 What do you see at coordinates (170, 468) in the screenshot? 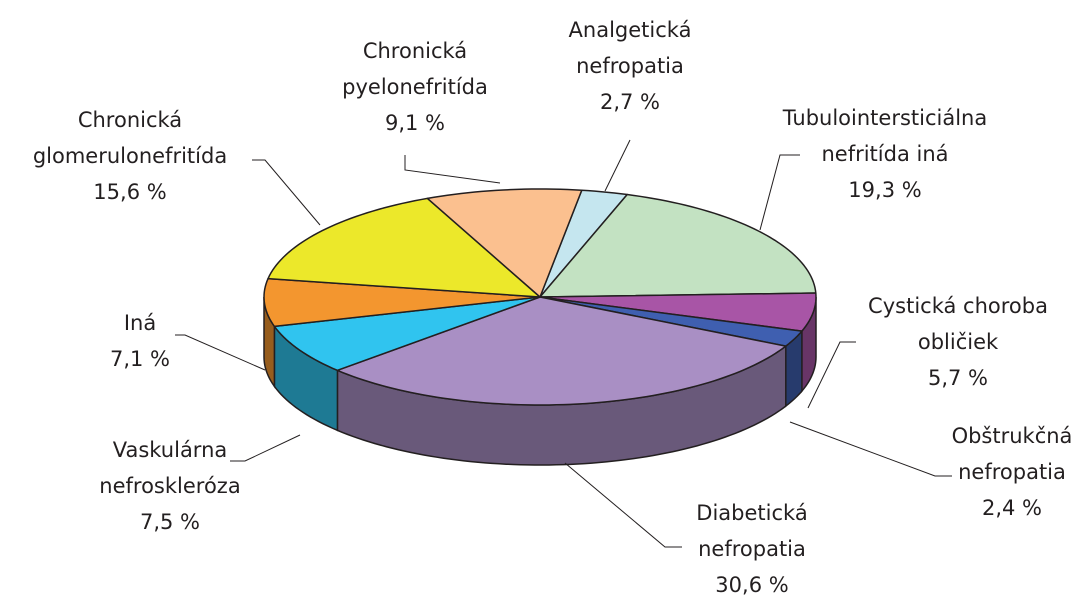
I see `category-label: Vaskulárna nefroskleróza` at bounding box center [170, 468].